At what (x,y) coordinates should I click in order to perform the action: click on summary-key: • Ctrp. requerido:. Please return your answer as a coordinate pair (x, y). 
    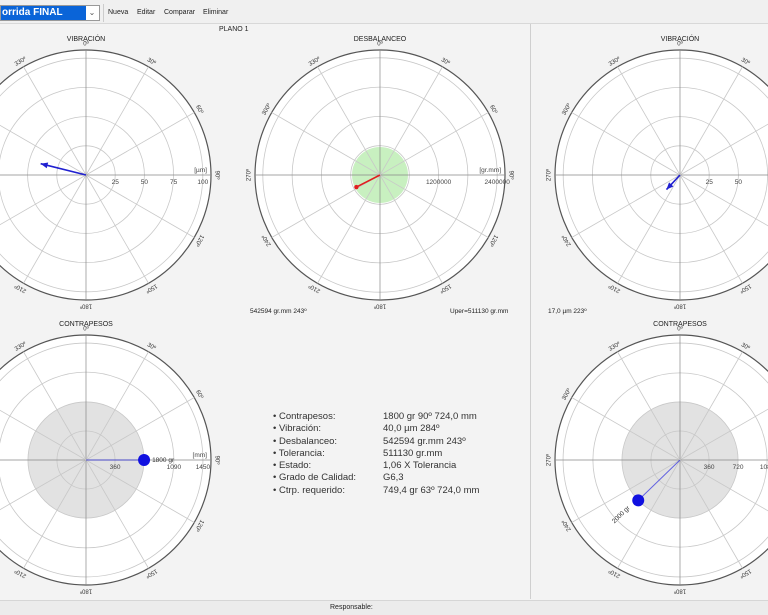
    Looking at the image, I should click on (309, 490).